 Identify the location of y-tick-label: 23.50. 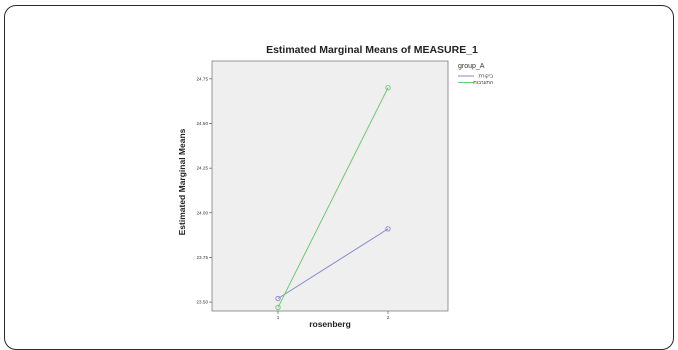
(203, 302).